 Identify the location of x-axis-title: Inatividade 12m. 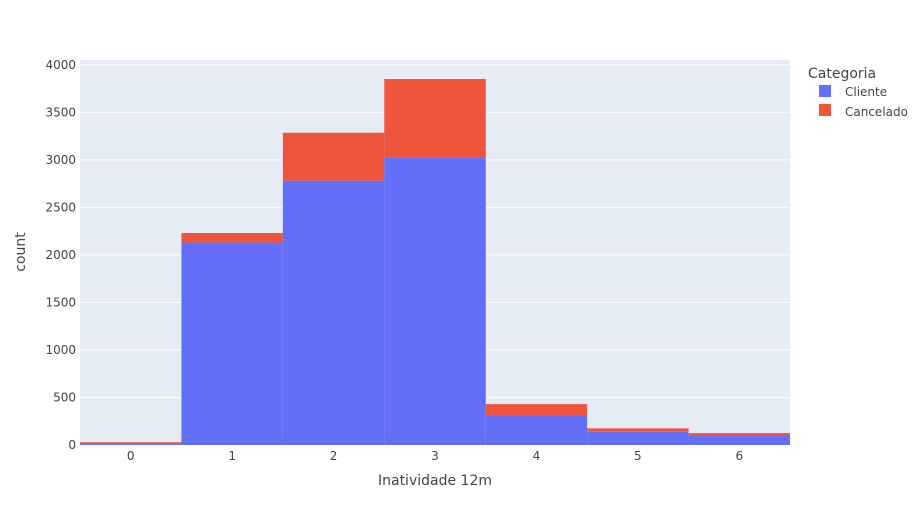
(435, 481).